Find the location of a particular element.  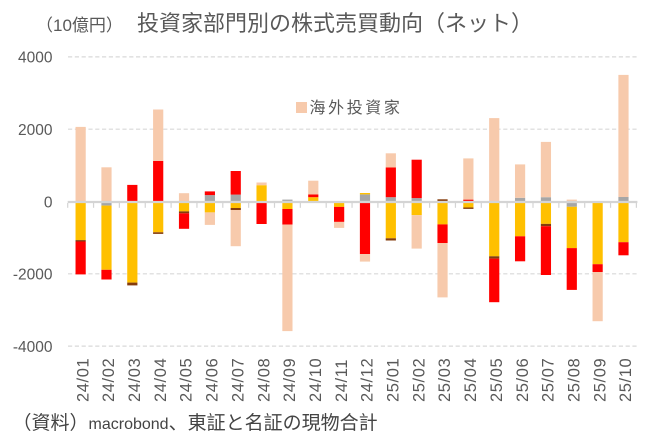

svg-text: 24/06 is located at coordinates (213, 380).